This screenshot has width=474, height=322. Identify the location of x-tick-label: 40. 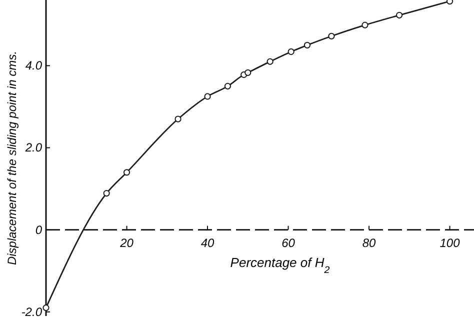
(207, 243).